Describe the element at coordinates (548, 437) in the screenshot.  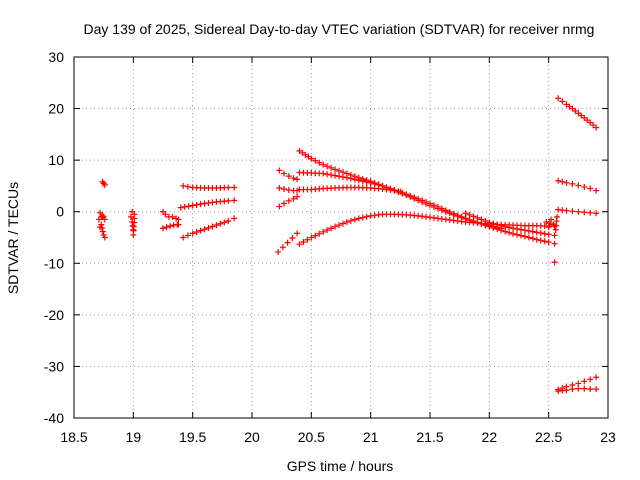
I see `x-tick-label: 22.5` at that location.